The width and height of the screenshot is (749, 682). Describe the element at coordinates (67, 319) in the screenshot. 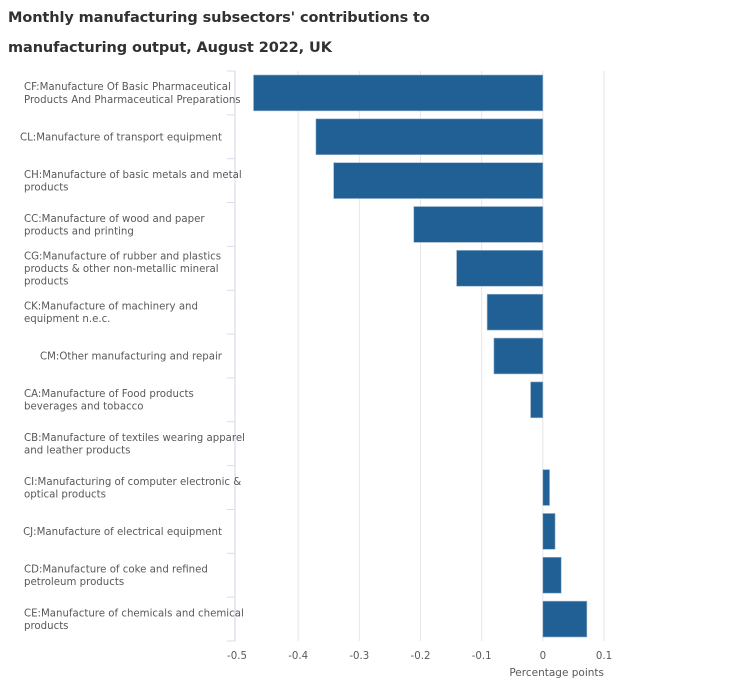

I see `category-label-line: equipment n.e.c.` at that location.